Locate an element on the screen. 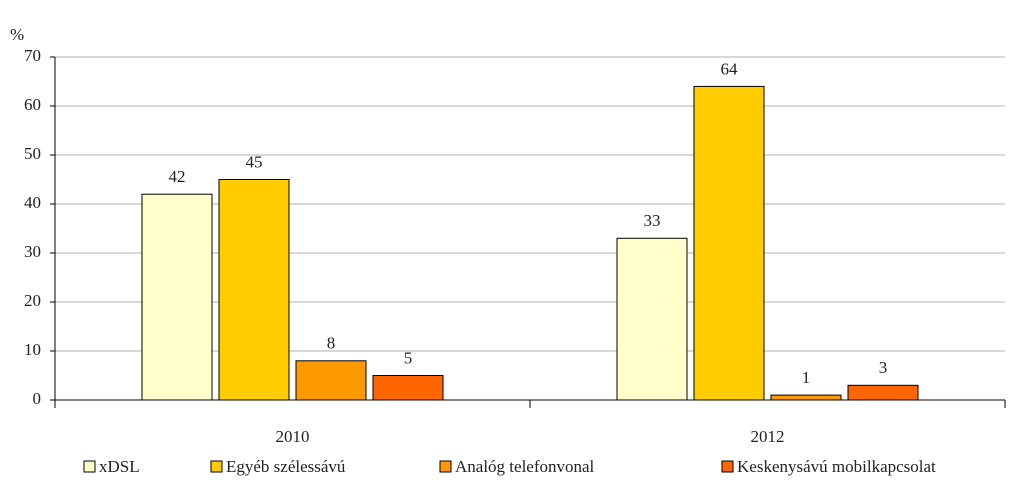 The width and height of the screenshot is (1011, 483). y-tick-label: 60 is located at coordinates (32, 104).